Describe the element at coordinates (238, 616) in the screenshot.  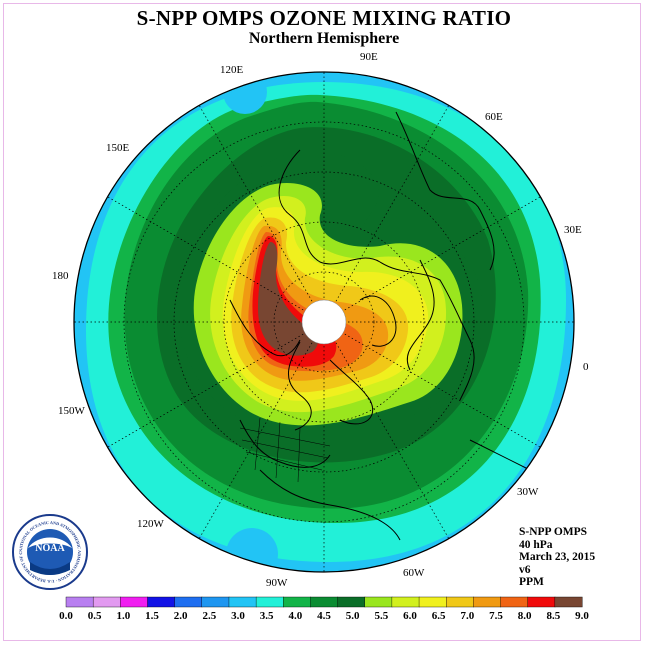
I see `colorbar-tick-label: 3.0` at that location.